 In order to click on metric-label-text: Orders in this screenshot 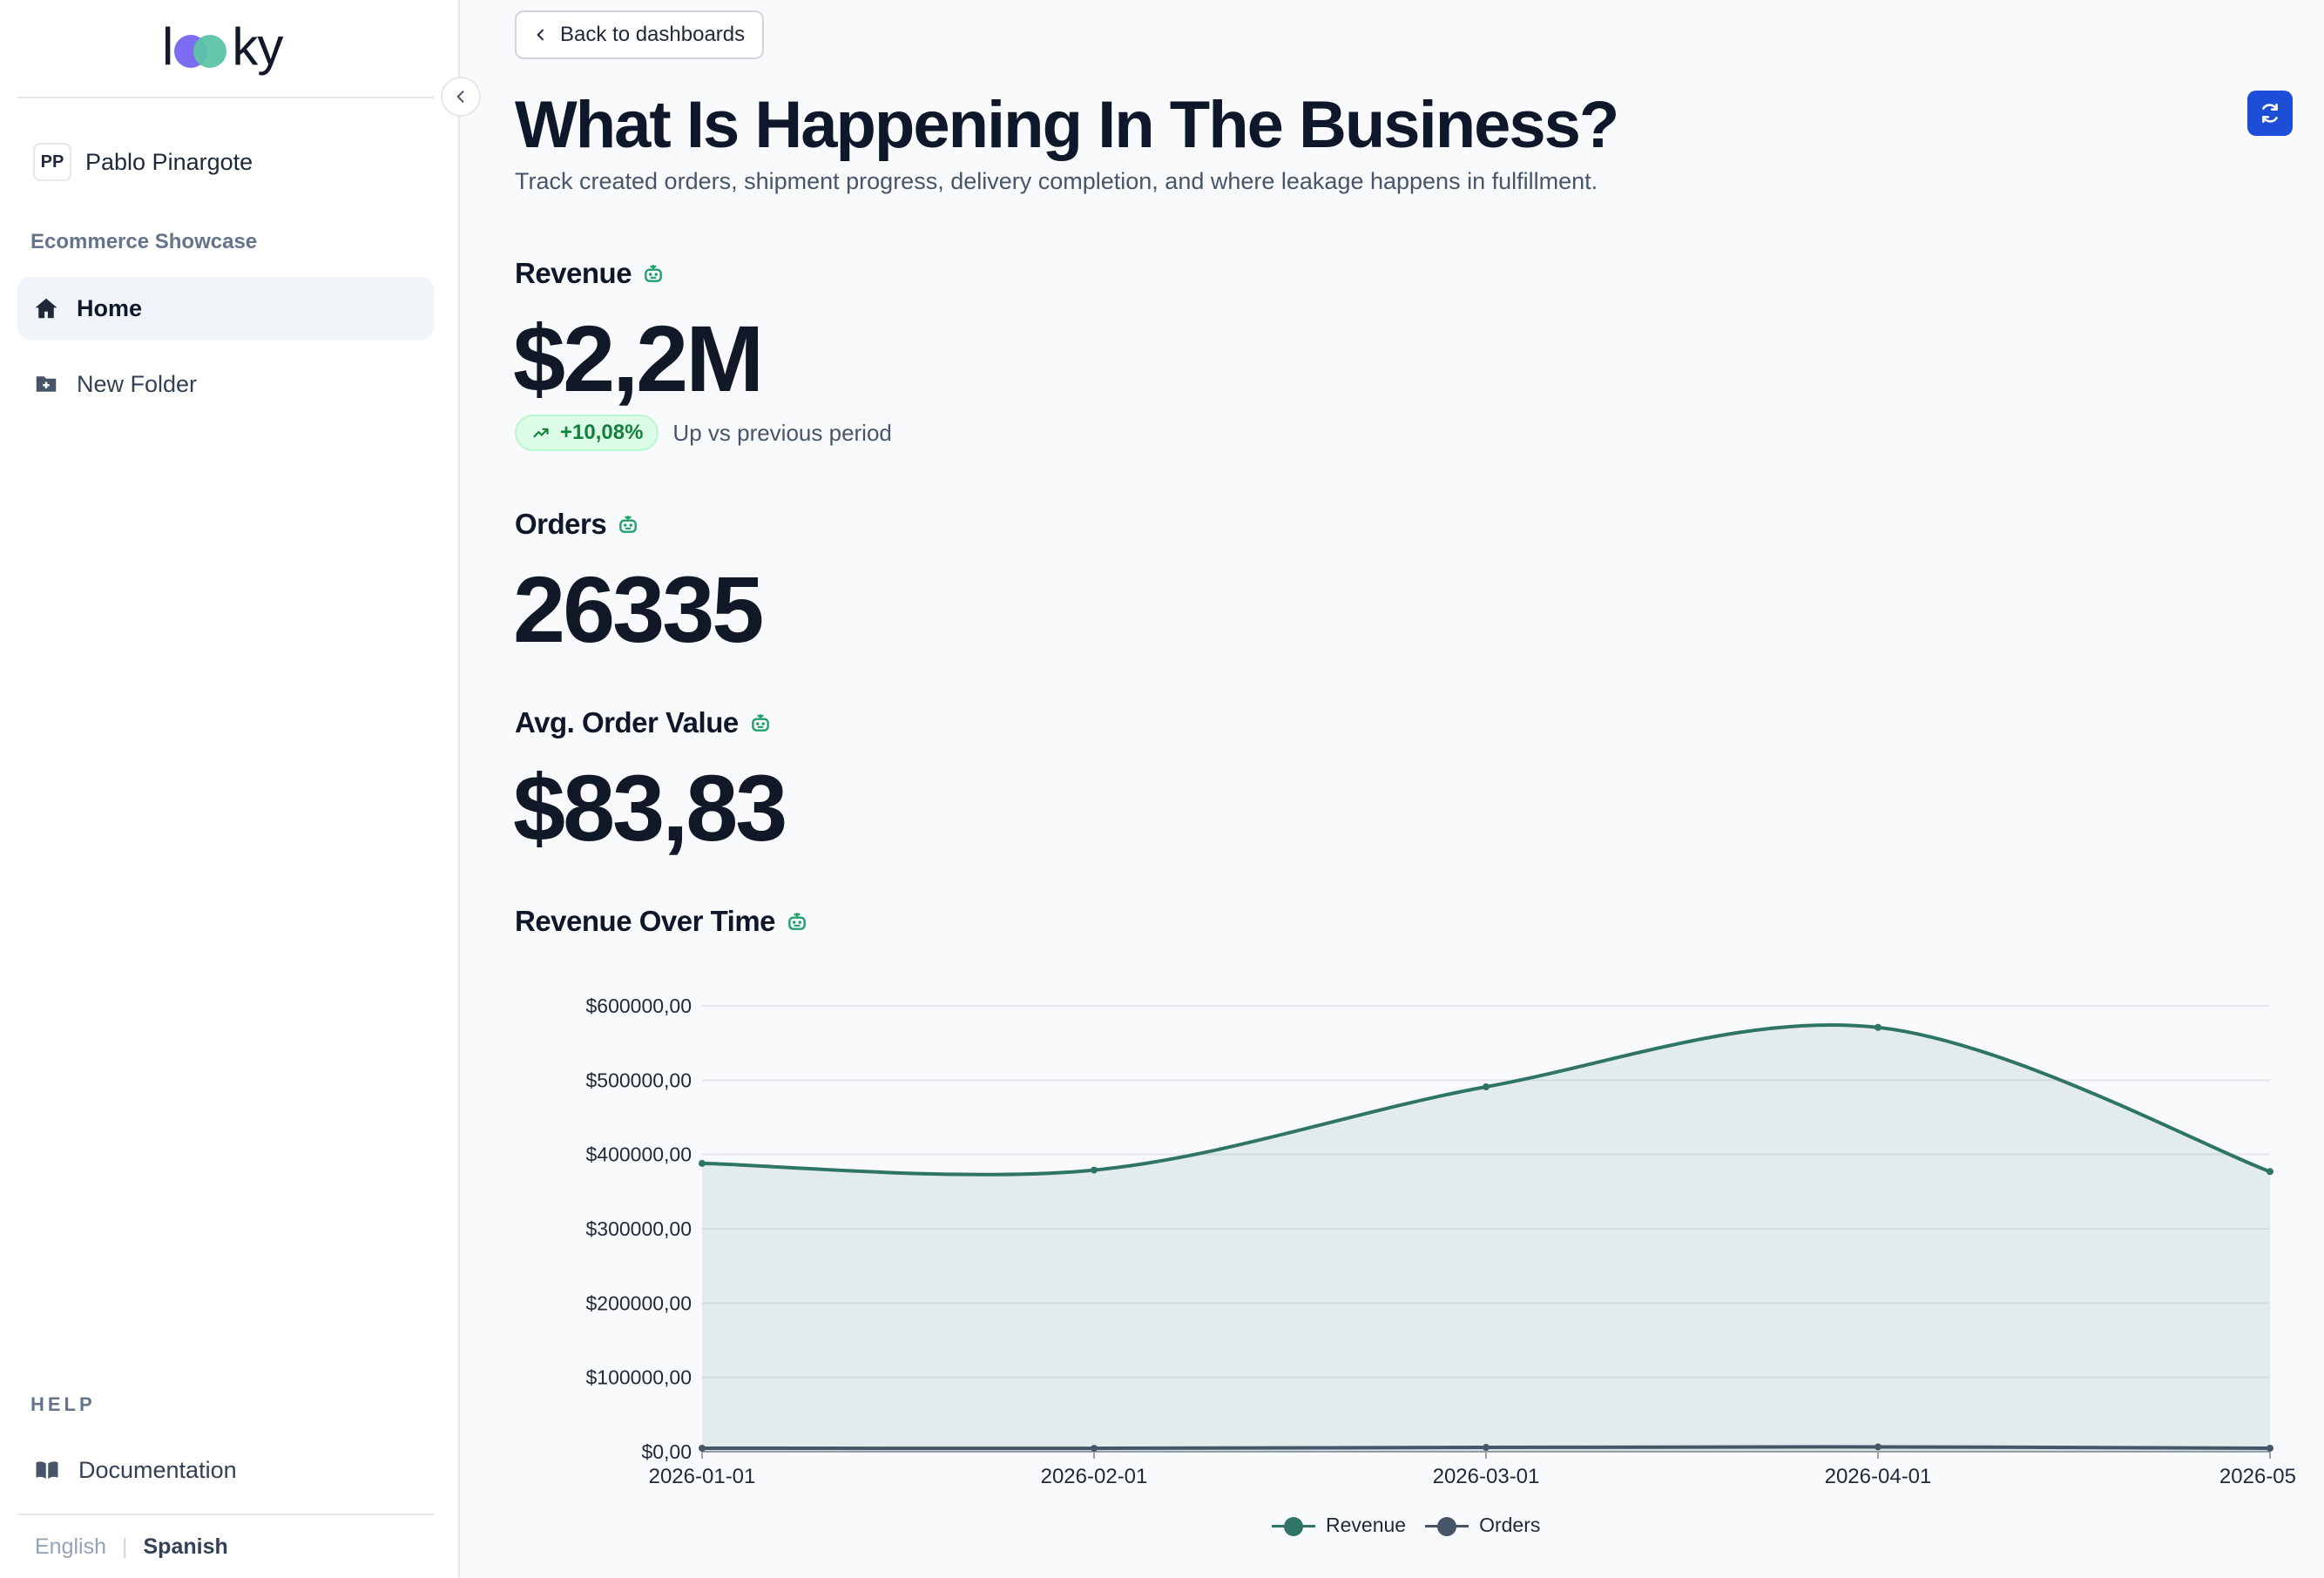, I will do `click(561, 524)`.